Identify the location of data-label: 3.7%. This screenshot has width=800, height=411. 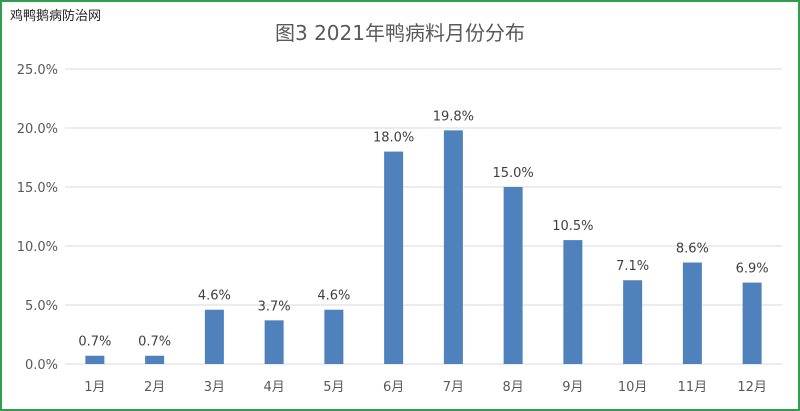
(274, 306).